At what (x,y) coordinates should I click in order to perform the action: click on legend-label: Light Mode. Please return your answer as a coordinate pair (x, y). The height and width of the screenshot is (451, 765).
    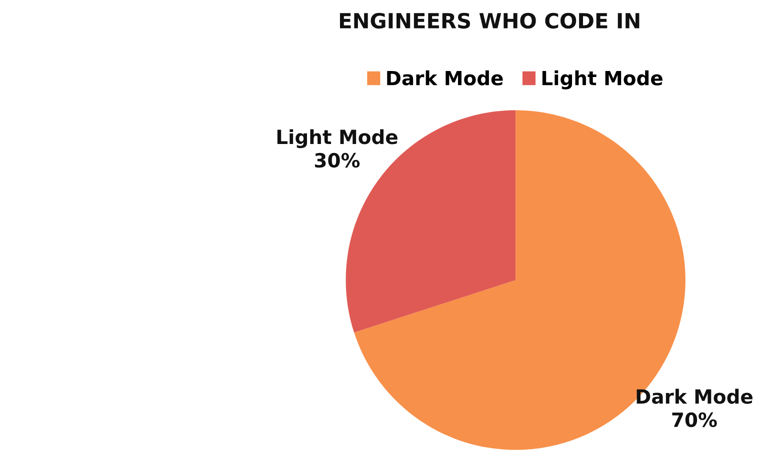
    Looking at the image, I should click on (602, 80).